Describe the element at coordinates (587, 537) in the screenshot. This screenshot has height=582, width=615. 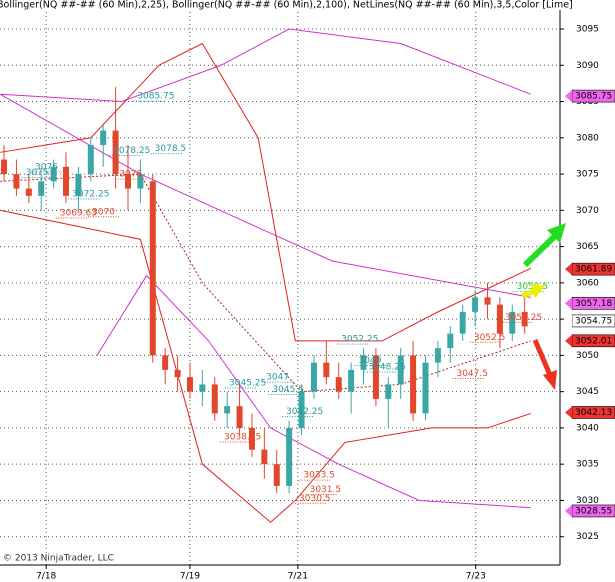
I see `y-tick-label: 3025` at that location.